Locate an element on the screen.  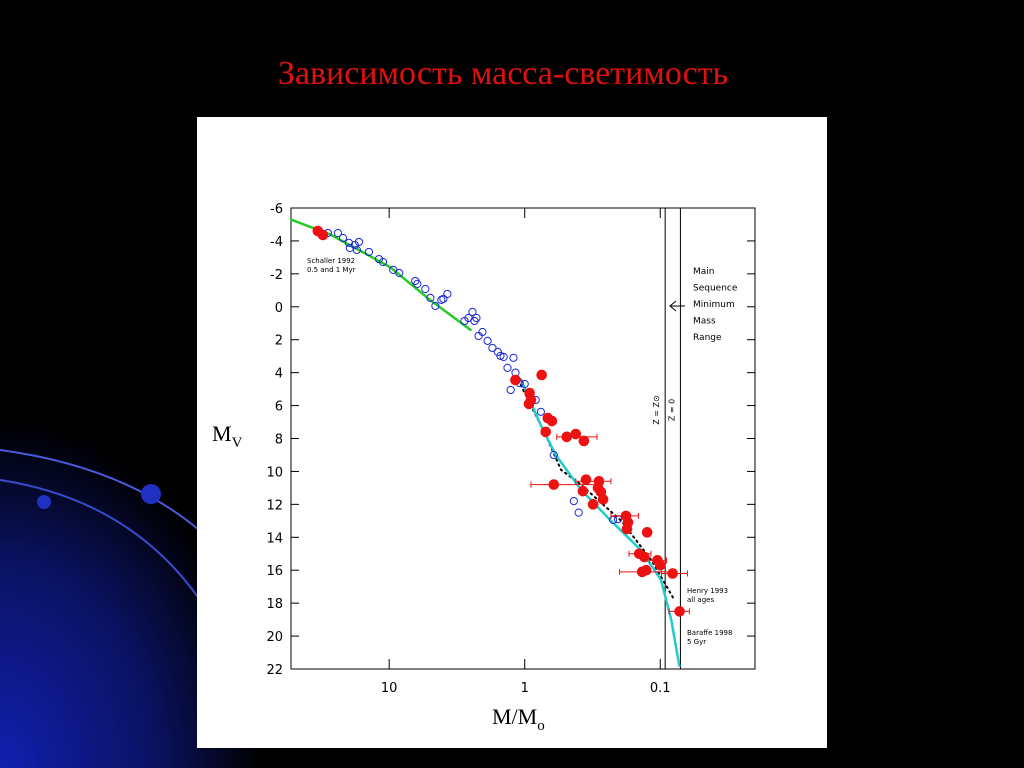
y-tick-label: 14 is located at coordinates (274, 538).